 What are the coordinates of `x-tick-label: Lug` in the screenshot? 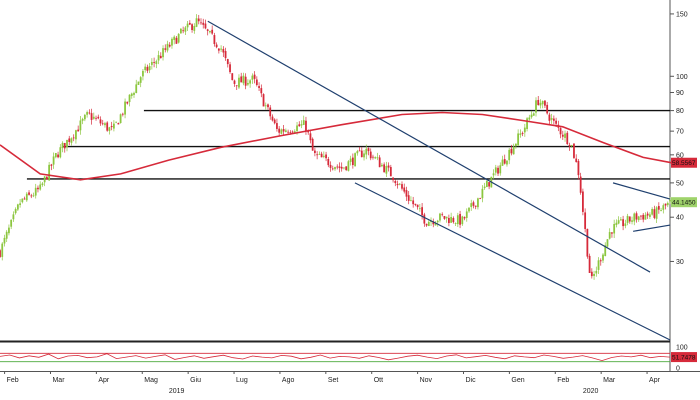 It's located at (242, 380).